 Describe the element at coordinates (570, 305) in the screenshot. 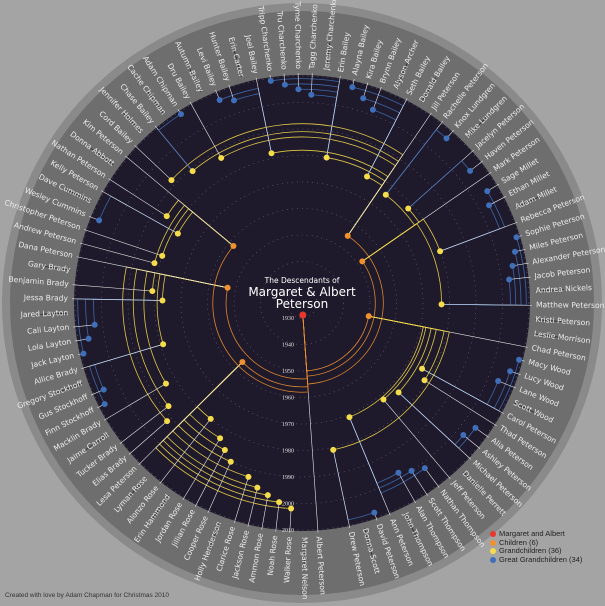

I see `person-label: Matthew Peterson` at that location.